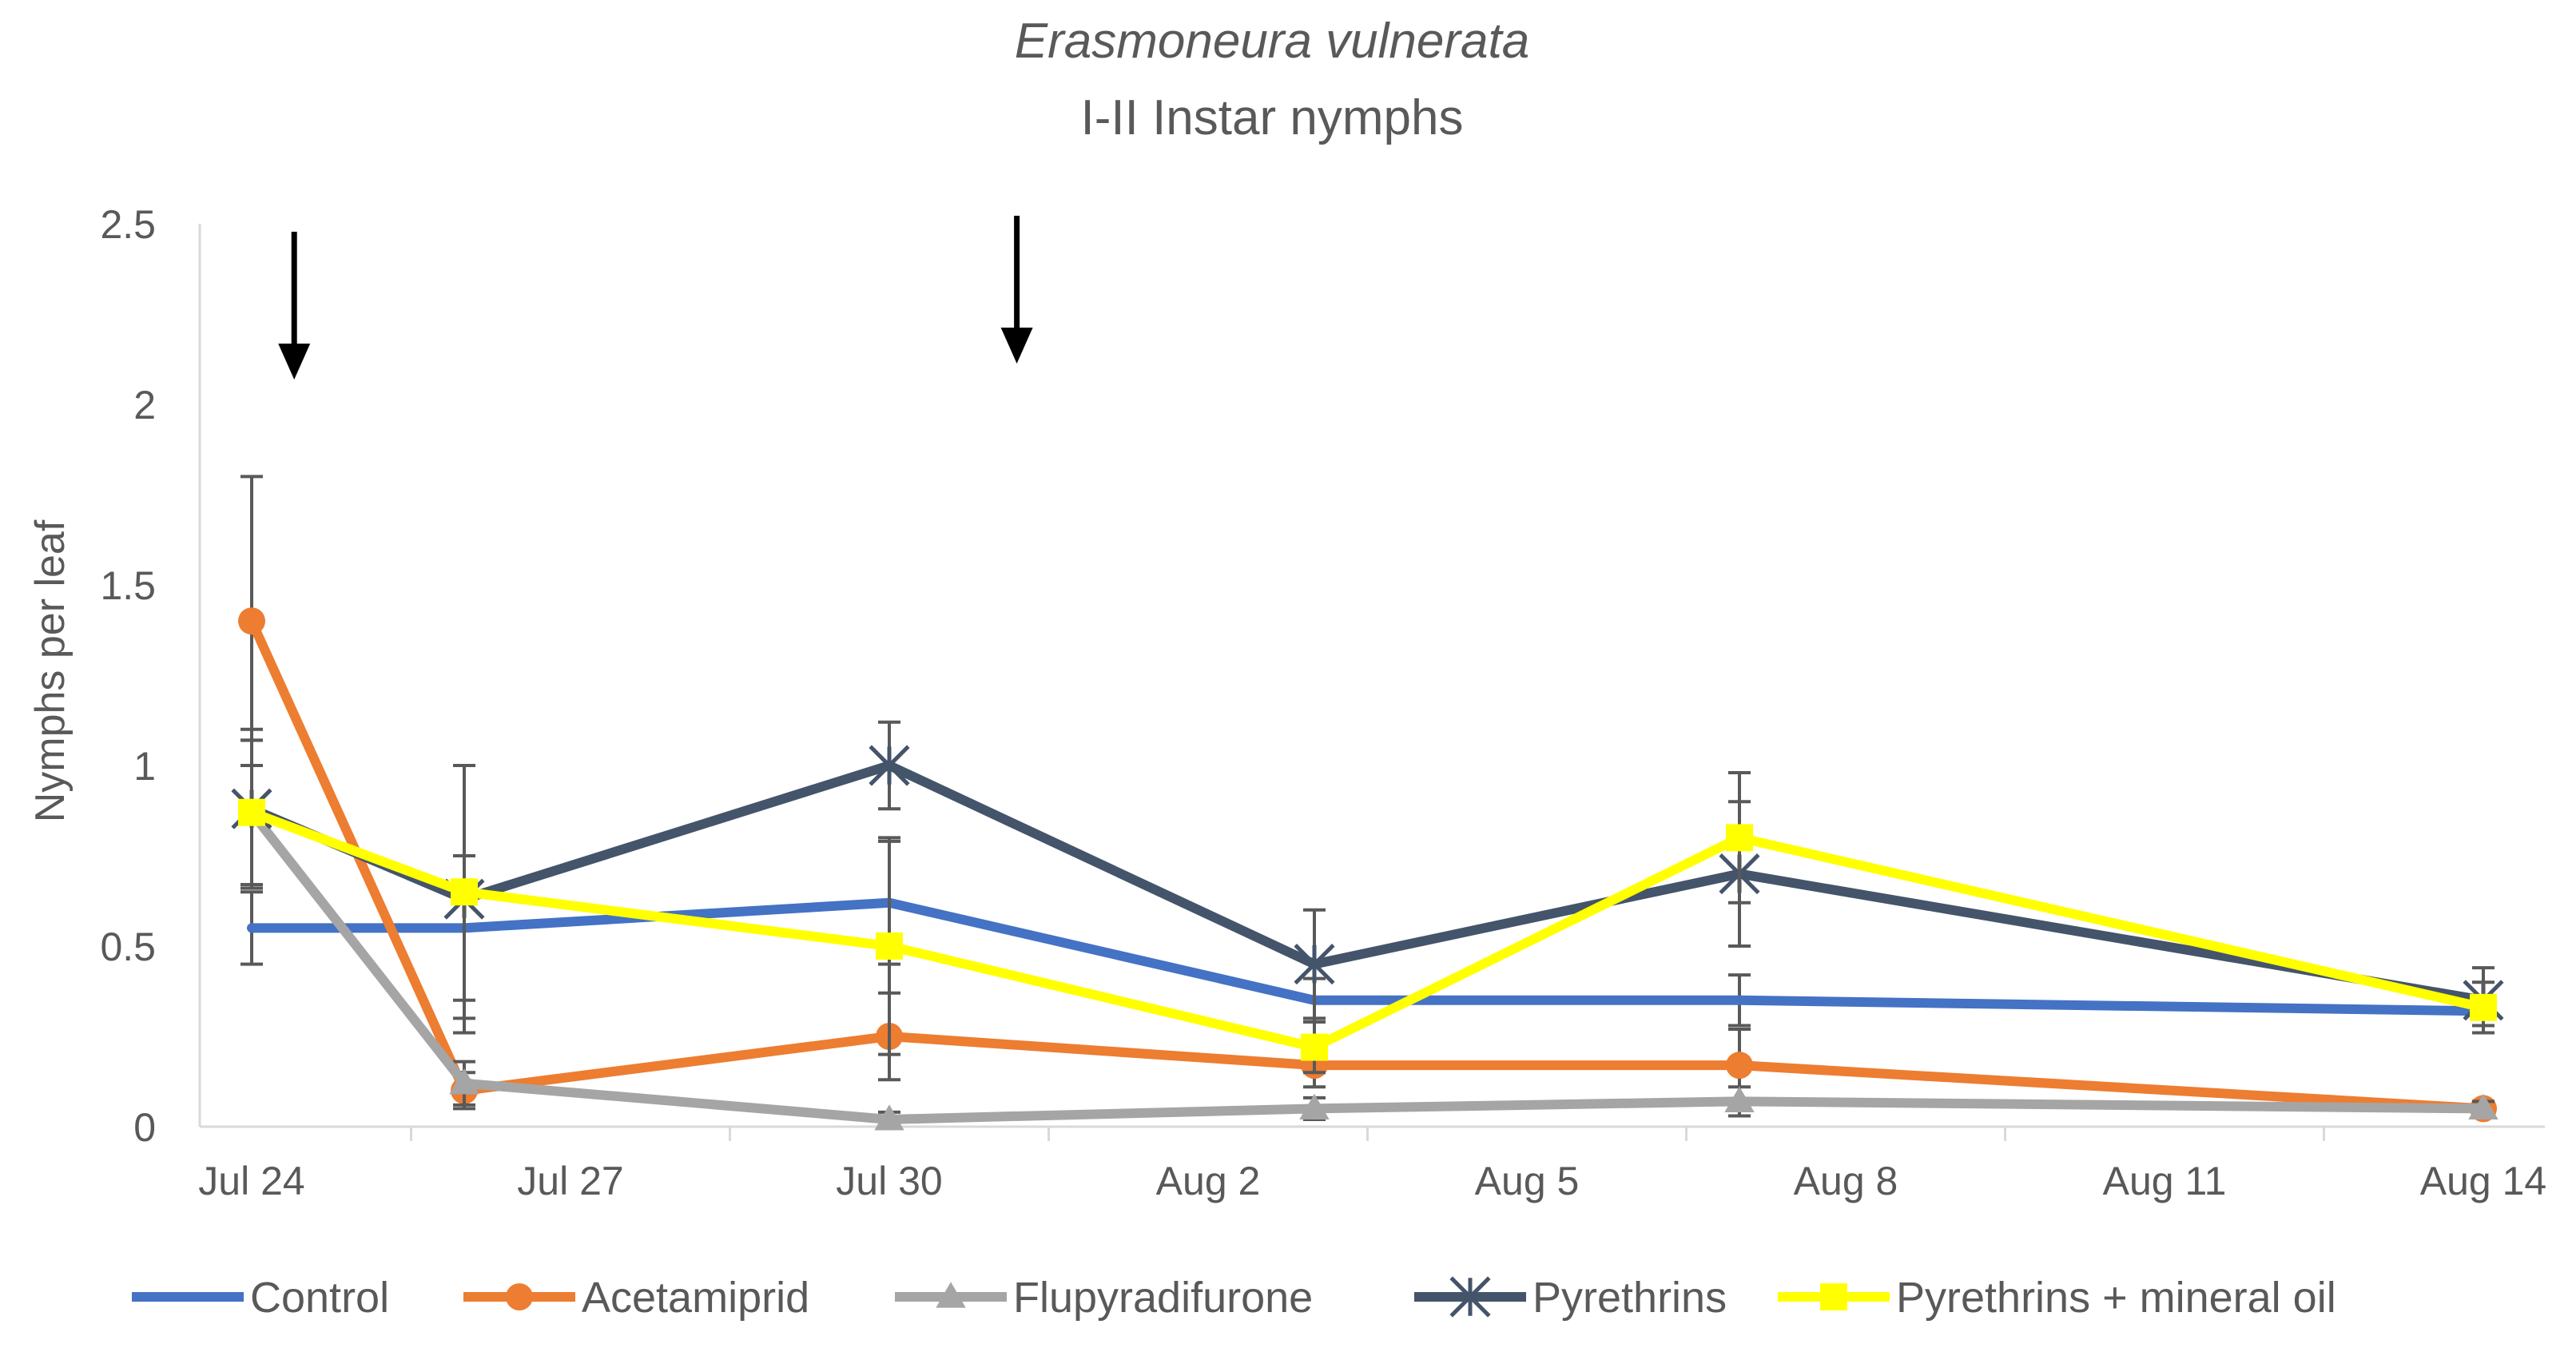 Image resolution: width=2576 pixels, height=1356 pixels. I want to click on x-tick-label: Aug 8, so click(1846, 1181).